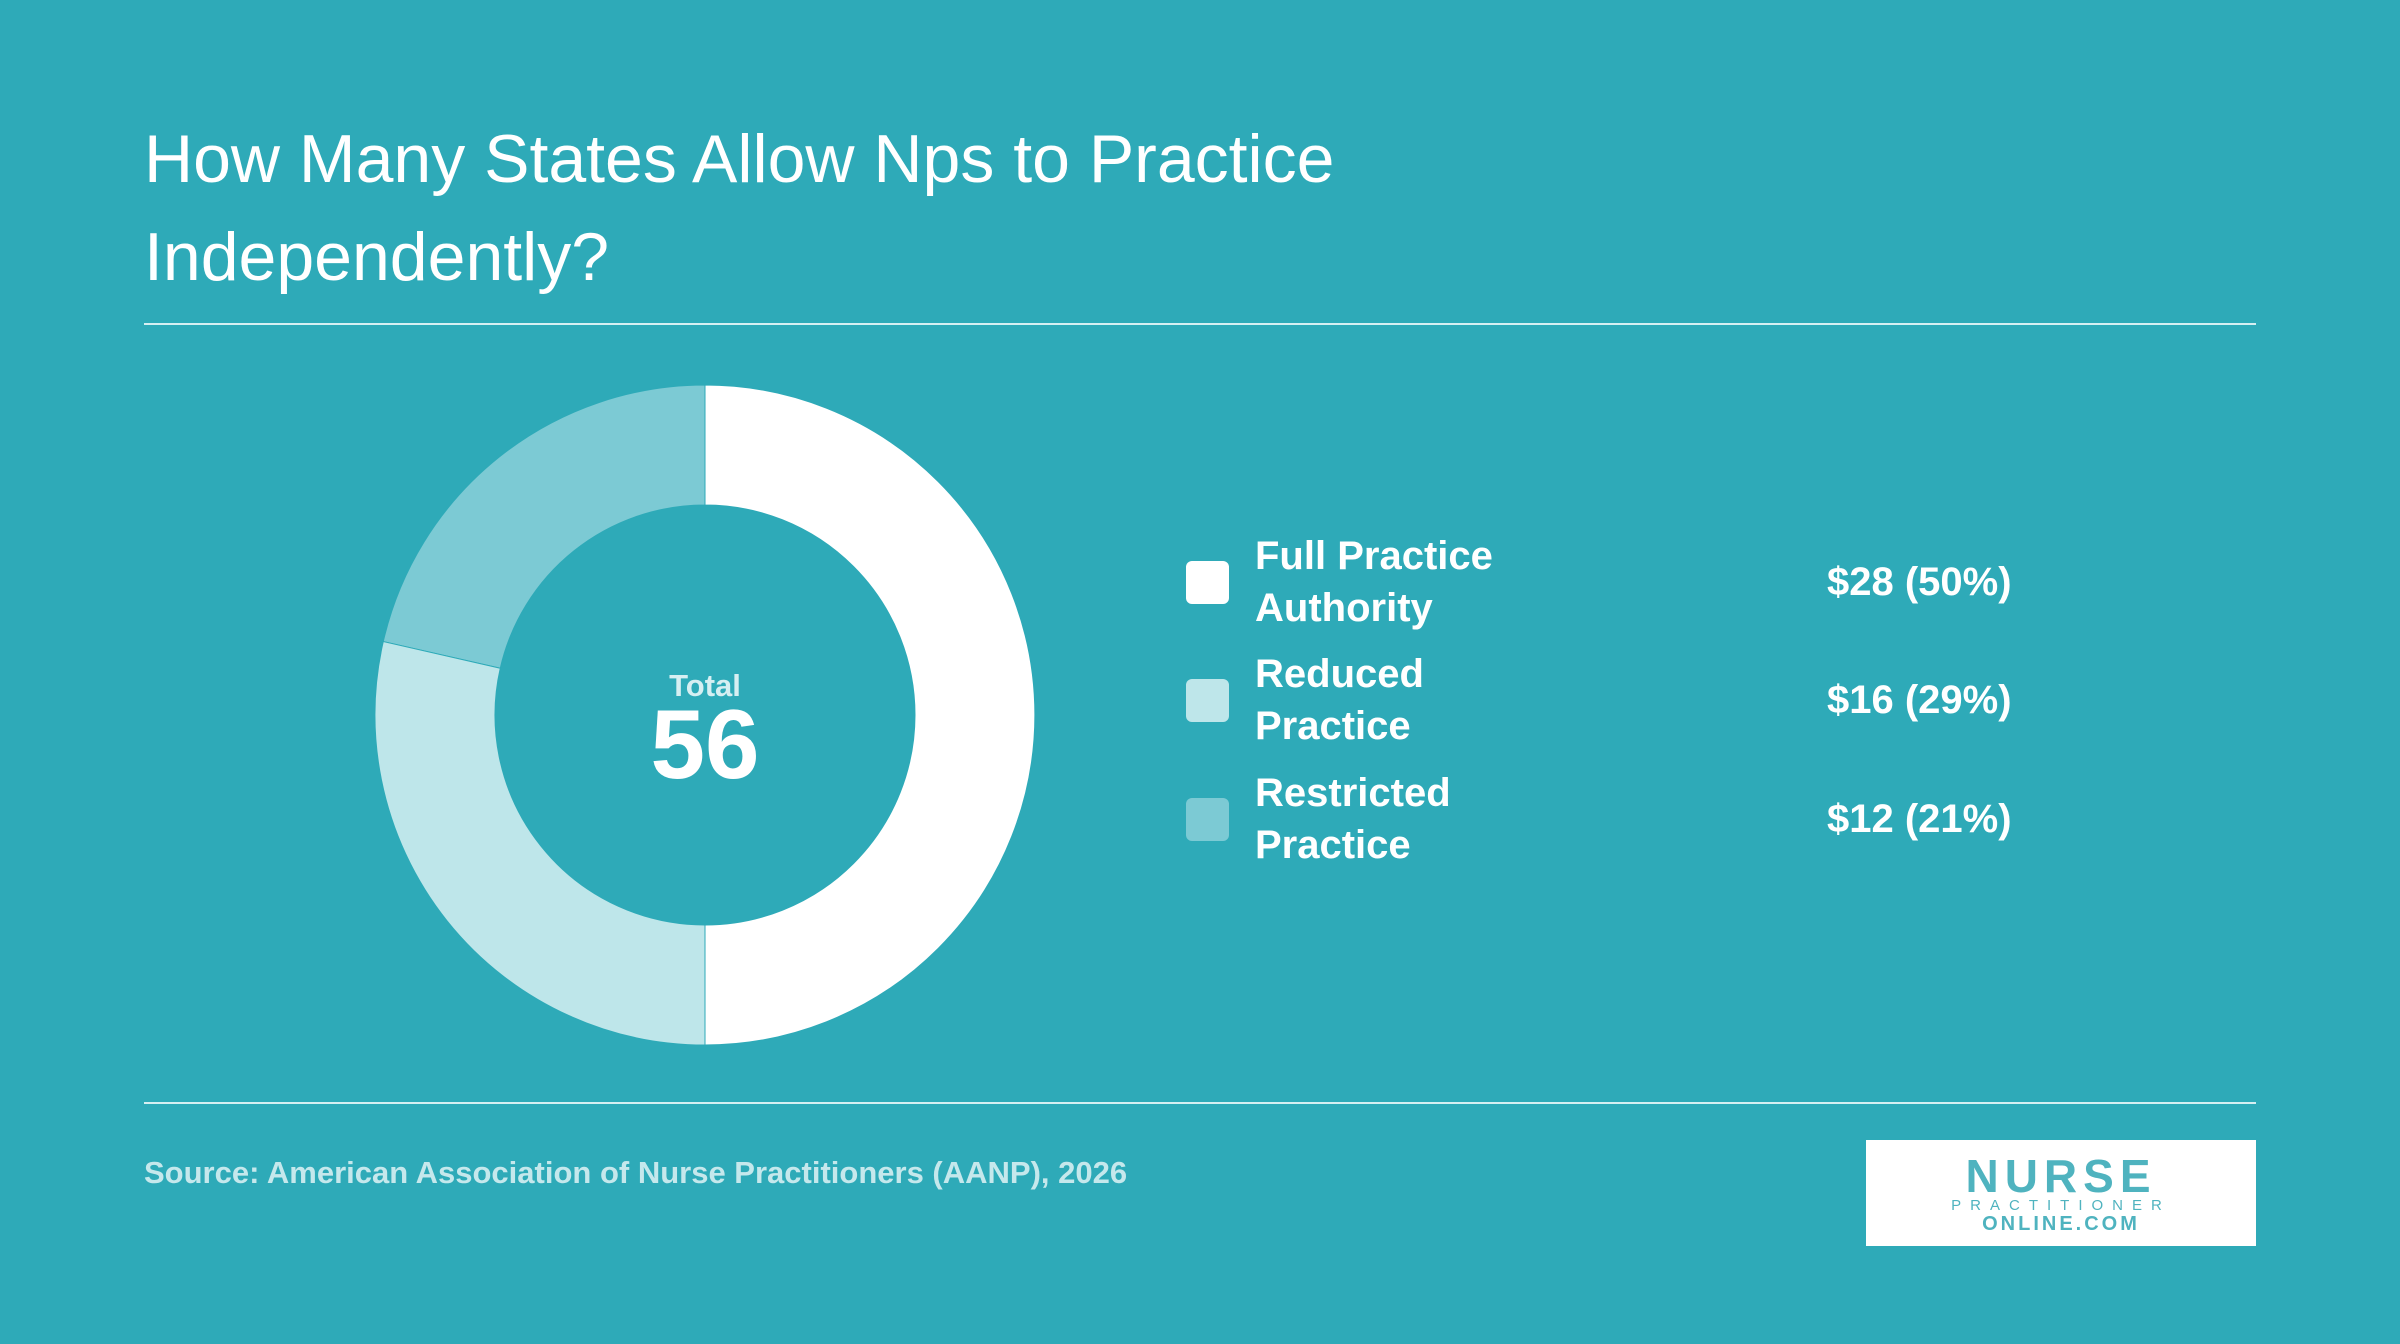 Image resolution: width=2400 pixels, height=1344 pixels. Describe the element at coordinates (1919, 700) in the screenshot. I see `value-label: $16 (29%)` at that location.